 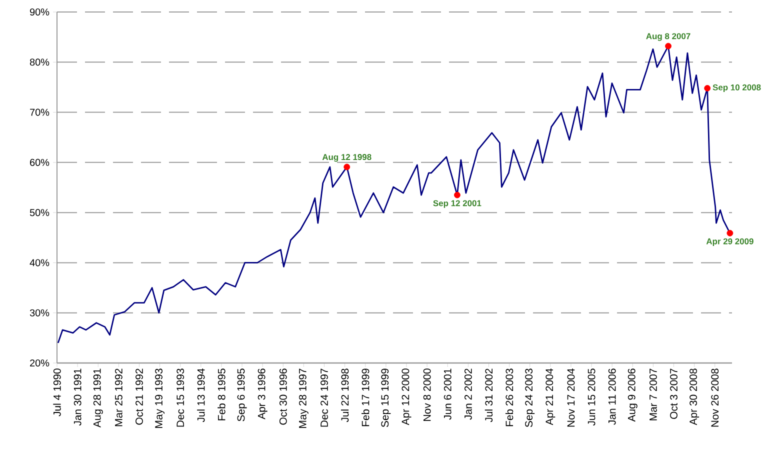 I want to click on y-tick-label: 80%, so click(x=40, y=62).